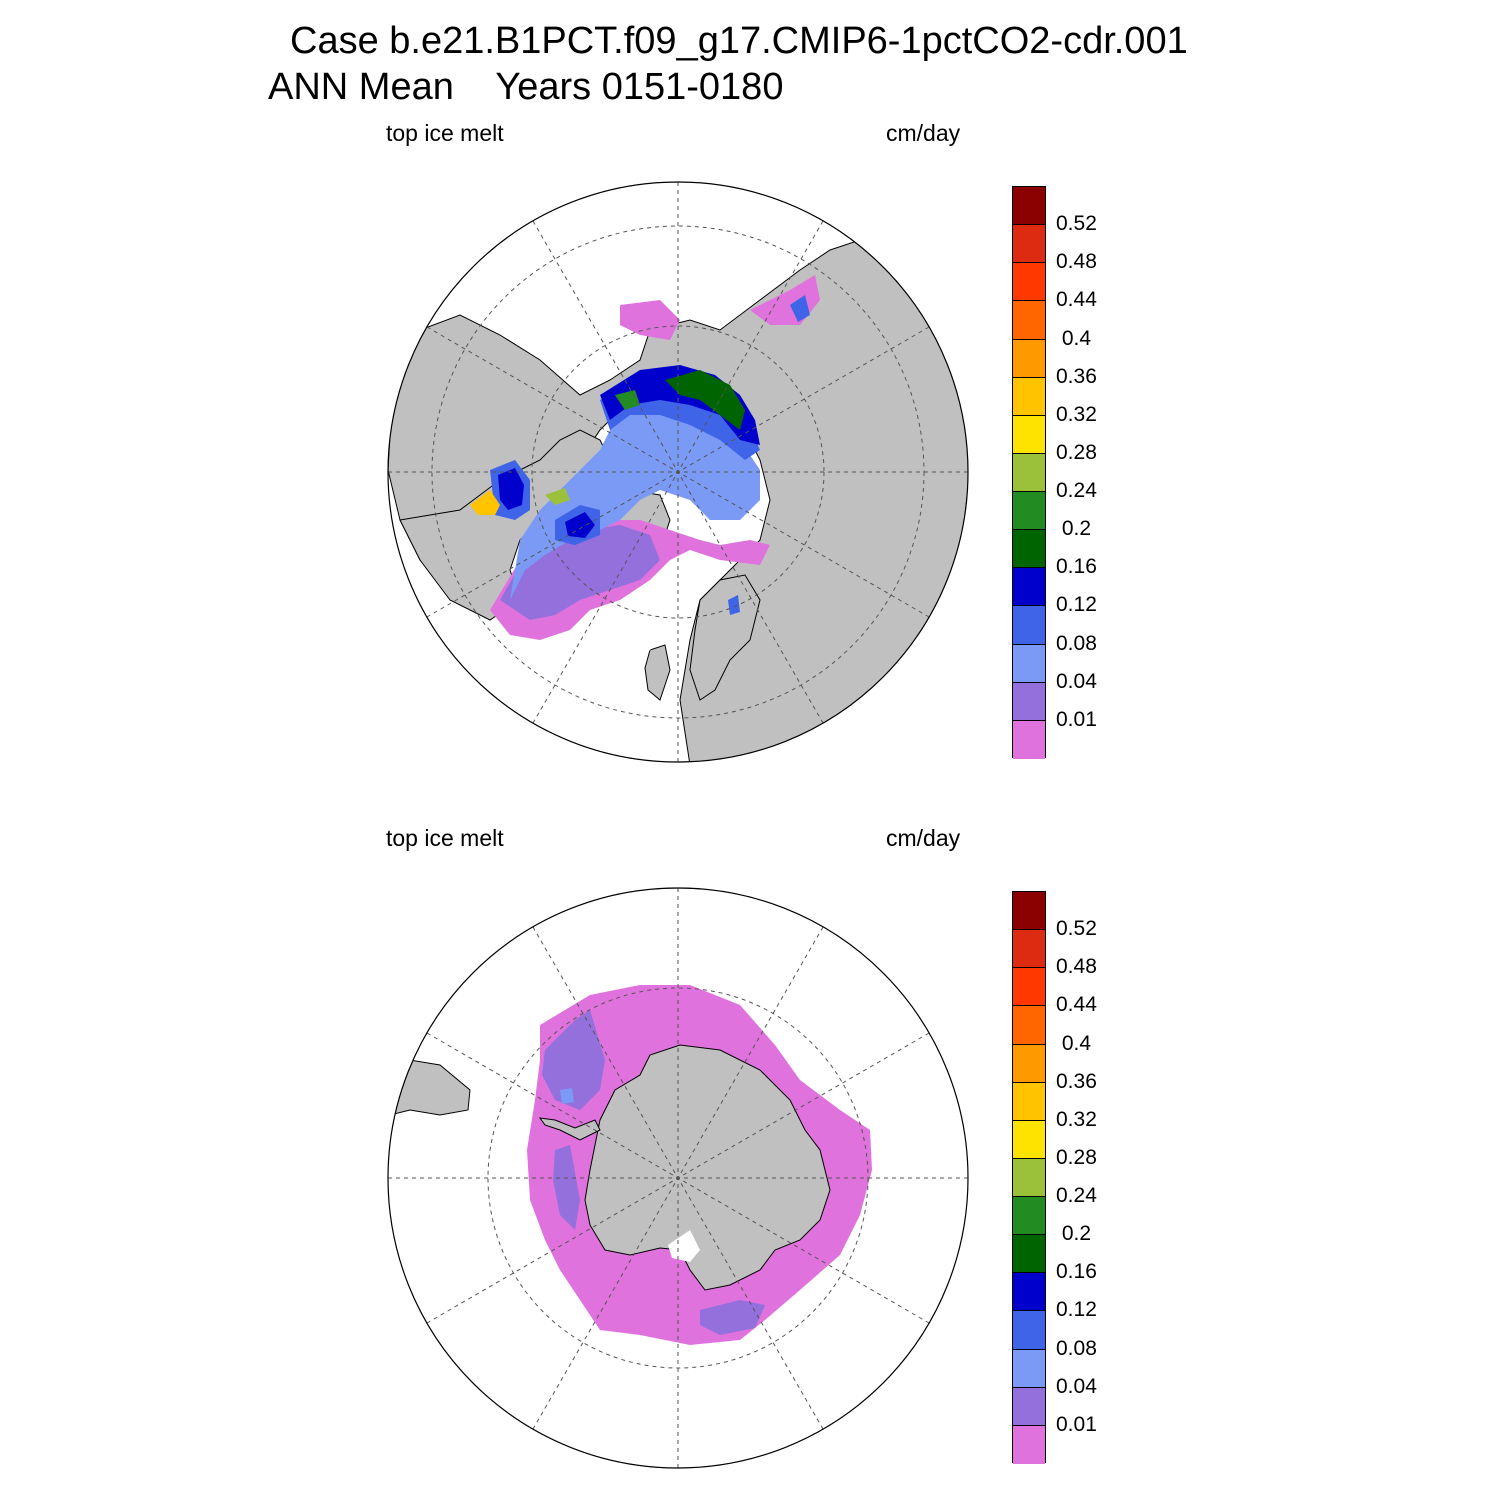 The width and height of the screenshot is (1500, 1500). I want to click on north-melt-hudson-darkblue, so click(511, 489).